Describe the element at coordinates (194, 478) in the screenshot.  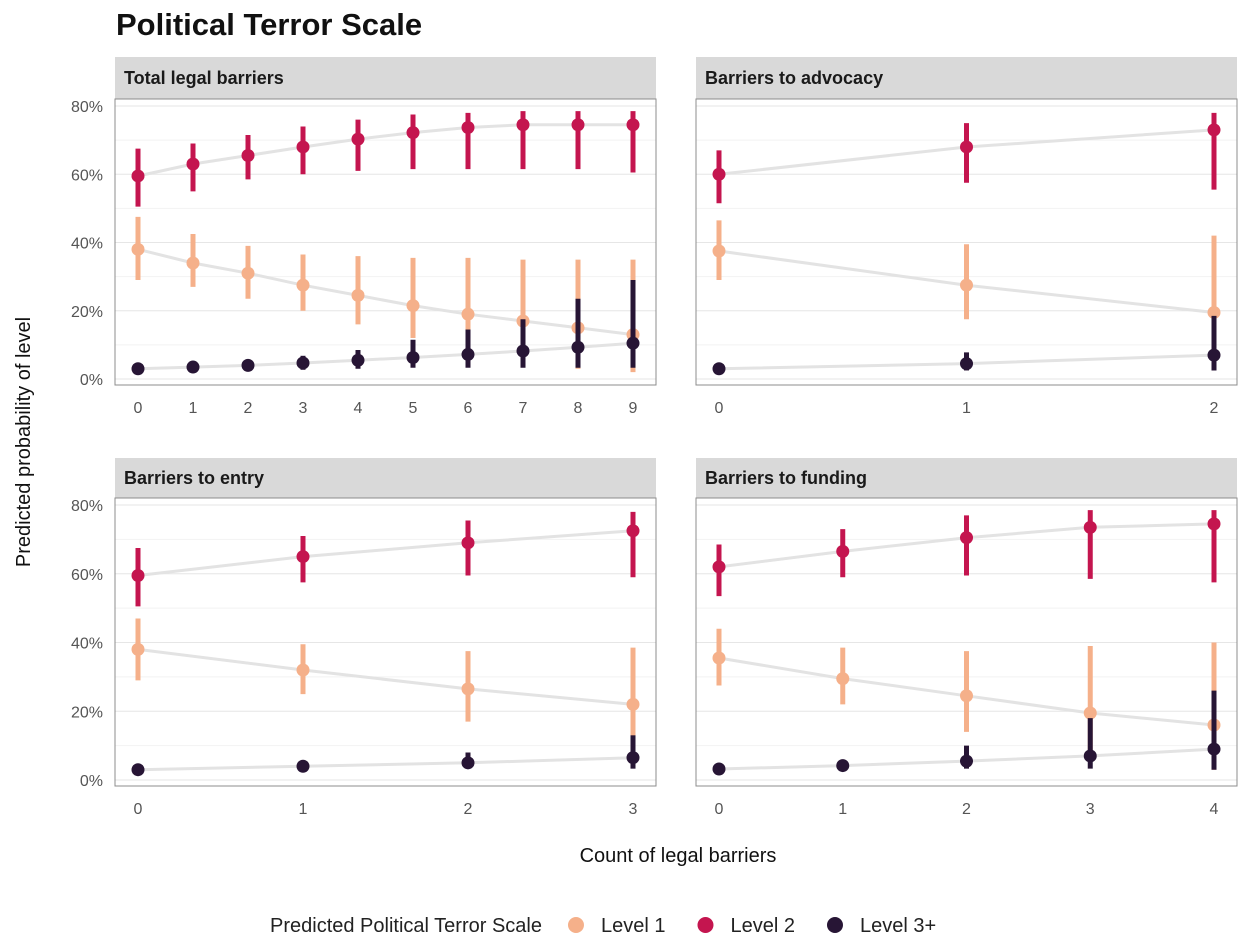
I see `facet-strip-label: Barriers to entry` at that location.